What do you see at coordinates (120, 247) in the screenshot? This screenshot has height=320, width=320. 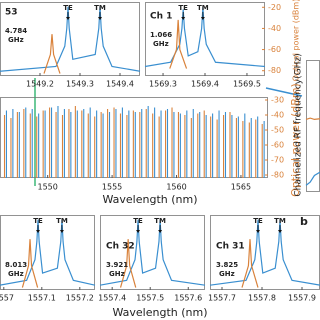 I see `channel-label: Ch 32` at bounding box center [120, 247].